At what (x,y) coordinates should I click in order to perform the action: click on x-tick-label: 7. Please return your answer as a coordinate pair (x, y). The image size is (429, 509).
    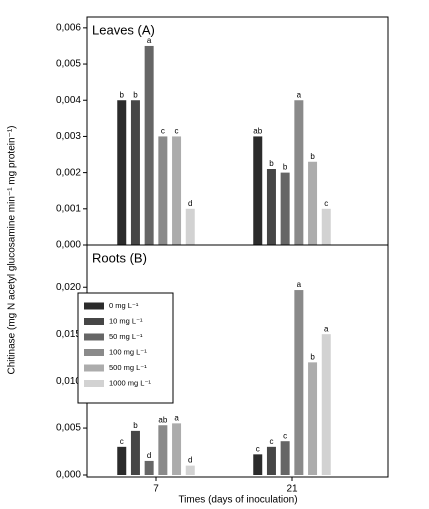
    Looking at the image, I should click on (156, 489).